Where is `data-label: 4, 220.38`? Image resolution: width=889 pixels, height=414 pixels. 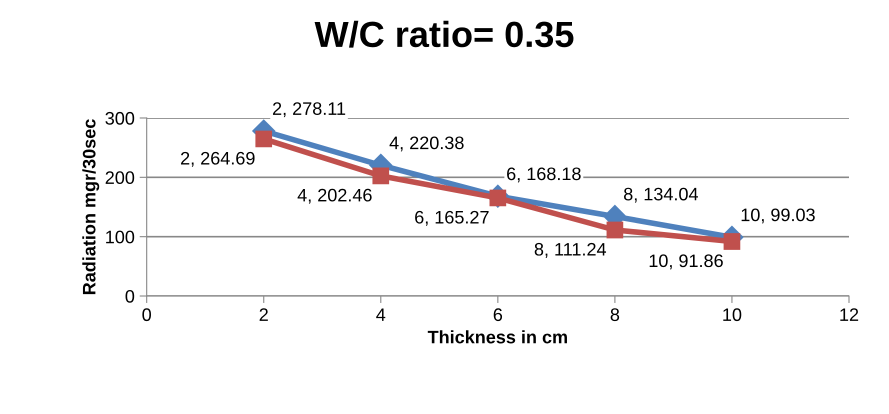
data-label: 4, 220.38 is located at coordinates (427, 144).